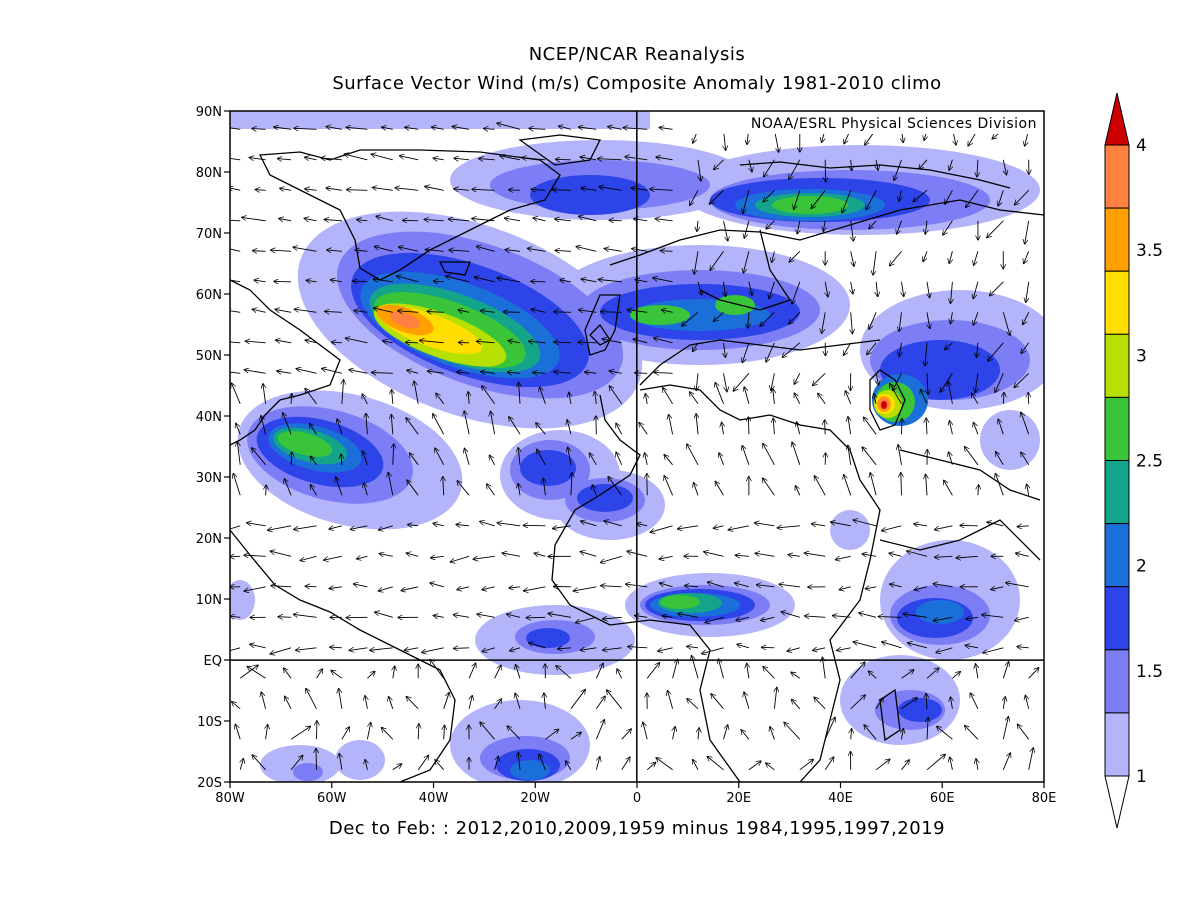 This screenshot has width=1190, height=921. Describe the element at coordinates (209, 600) in the screenshot. I see `lat-tick-label: 10N` at that location.